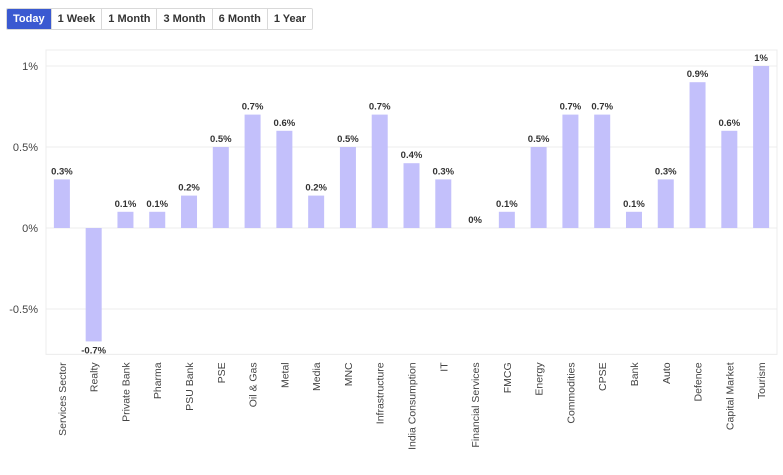  What do you see at coordinates (23, 310) in the screenshot?
I see `y-tick-label: -0.5%` at bounding box center [23, 310].